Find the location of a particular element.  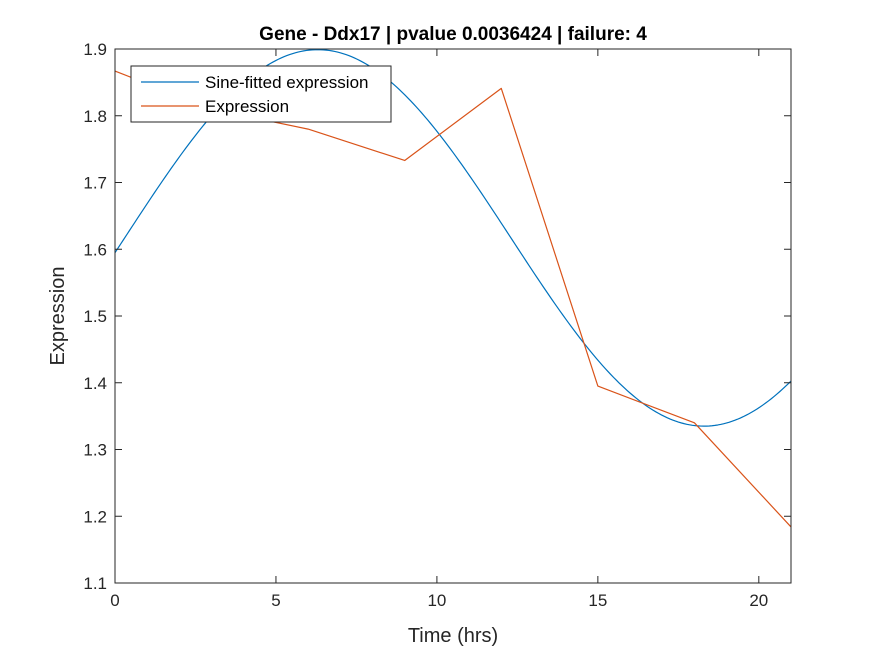

x-tick-label: 15 is located at coordinates (597, 600).